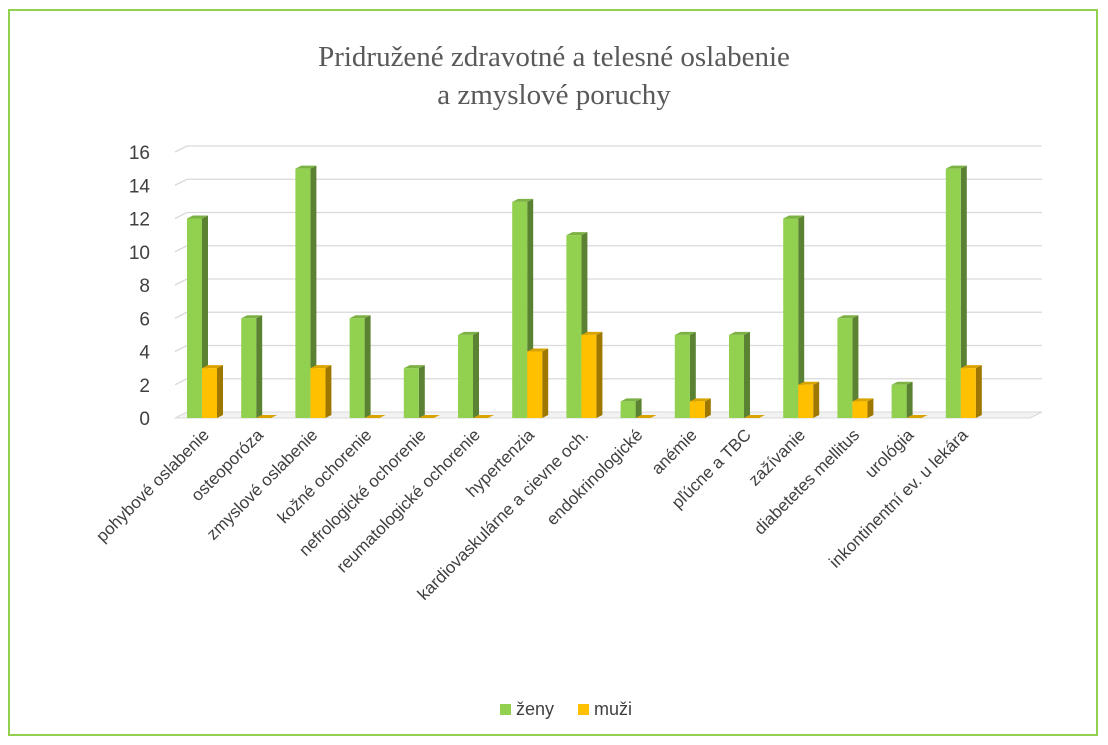  What do you see at coordinates (144, 319) in the screenshot?
I see `y-tick-label: 6` at bounding box center [144, 319].